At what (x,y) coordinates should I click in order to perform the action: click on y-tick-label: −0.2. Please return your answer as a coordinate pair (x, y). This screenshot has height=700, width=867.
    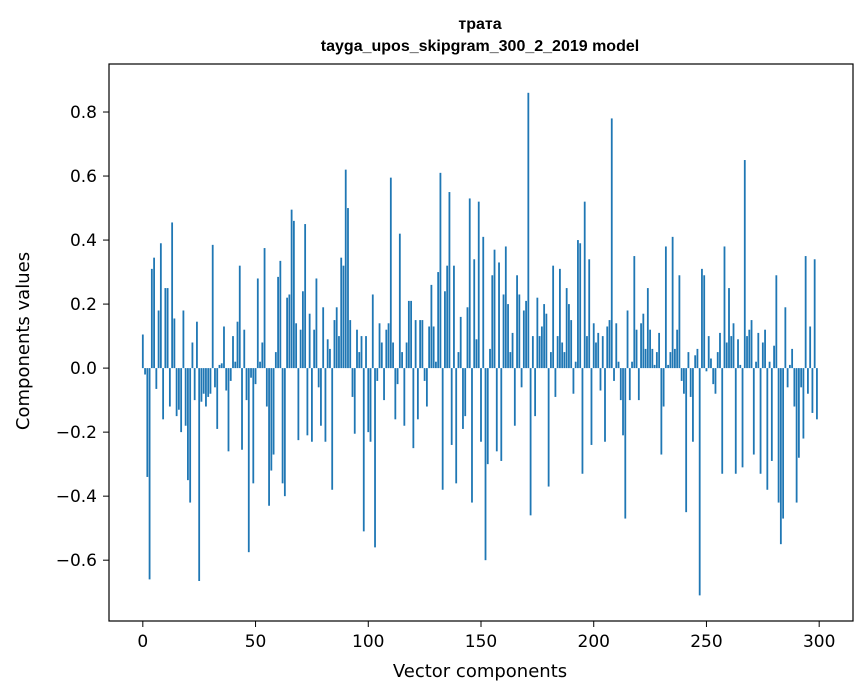
    Looking at the image, I should click on (76, 433).